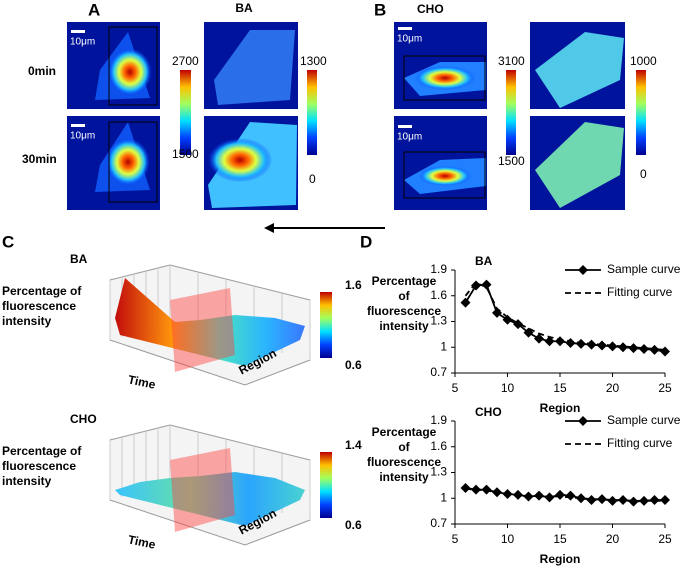  What do you see at coordinates (94, 9) in the screenshot?
I see `panel-label: A` at bounding box center [94, 9].